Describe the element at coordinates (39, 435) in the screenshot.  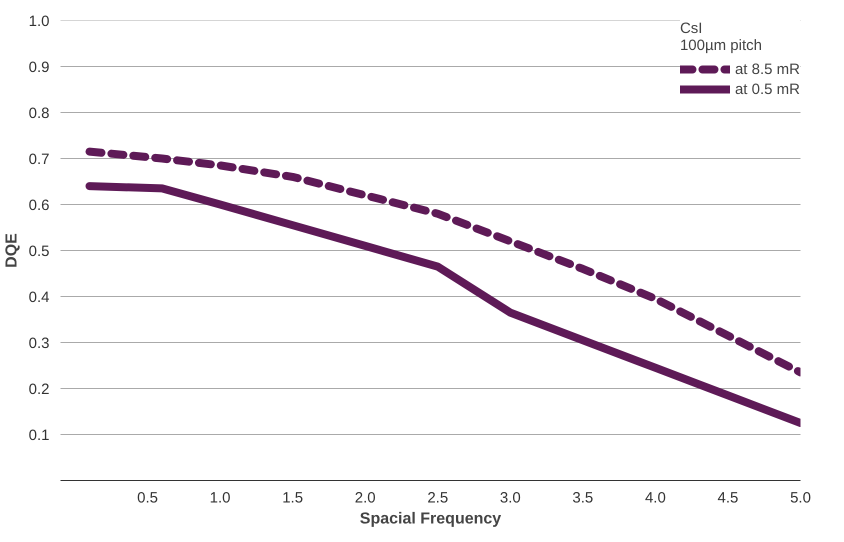
I see `y-tick-label: 0.1` at that location.